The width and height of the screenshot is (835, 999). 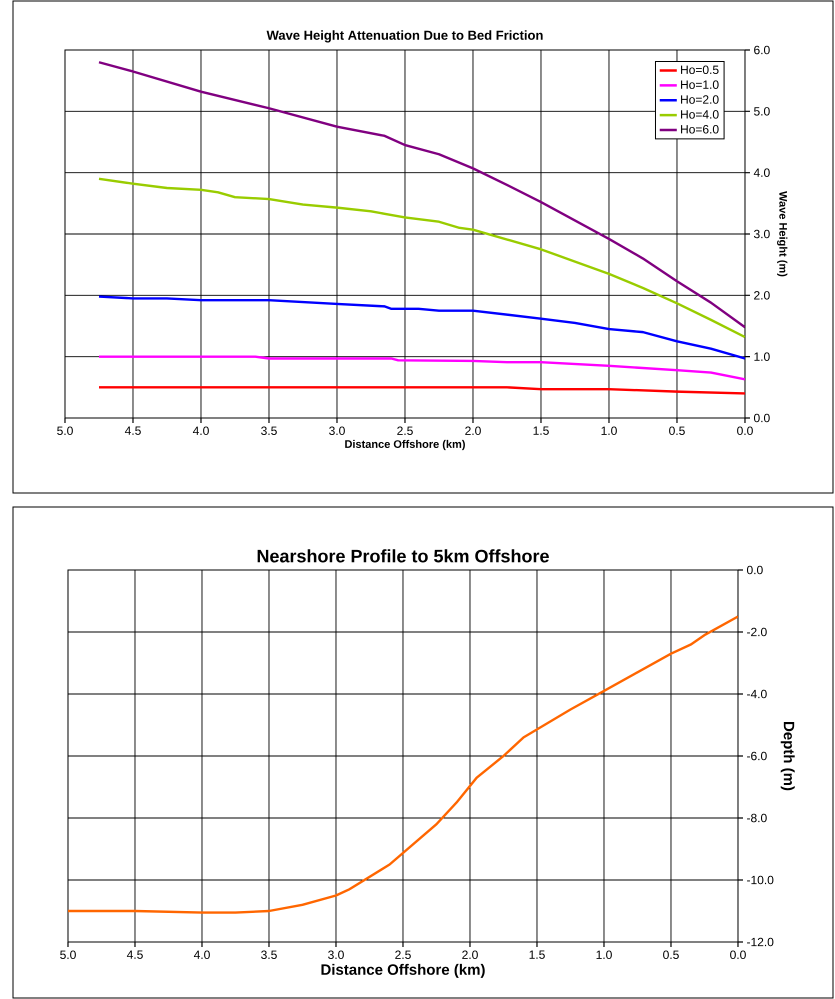 I want to click on y-tick-label: 3.0, so click(x=762, y=234).